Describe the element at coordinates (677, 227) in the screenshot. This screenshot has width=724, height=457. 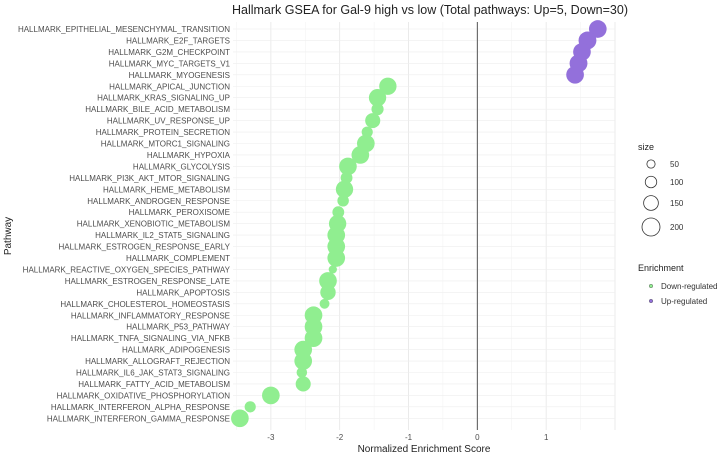
I see `size-legend-label: 200` at that location.